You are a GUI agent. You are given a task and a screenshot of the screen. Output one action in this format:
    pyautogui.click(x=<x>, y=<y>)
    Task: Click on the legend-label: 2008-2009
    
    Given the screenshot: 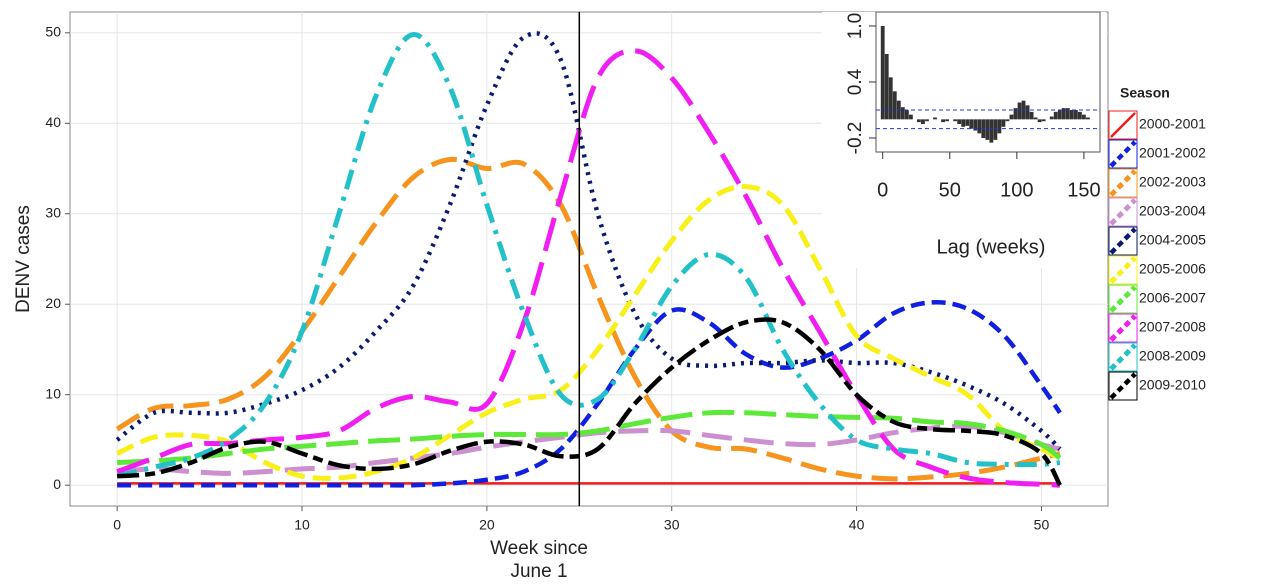 What is the action you would take?
    pyautogui.click(x=1172, y=356)
    